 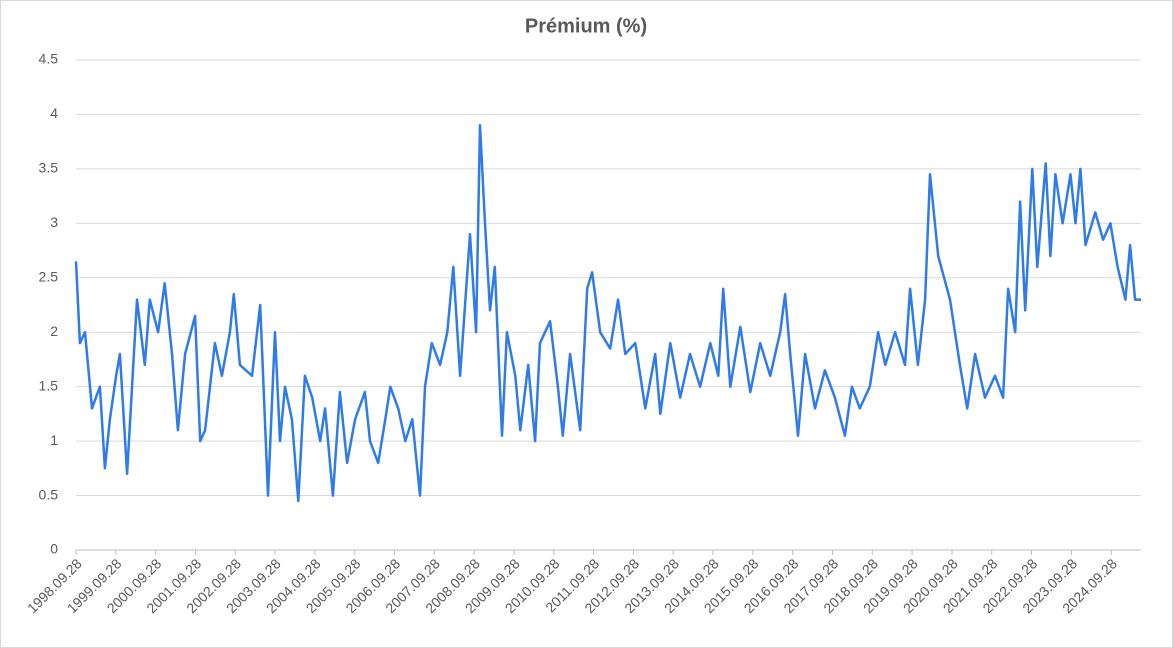 I want to click on y-tick-label: 1.5, so click(x=49, y=385).